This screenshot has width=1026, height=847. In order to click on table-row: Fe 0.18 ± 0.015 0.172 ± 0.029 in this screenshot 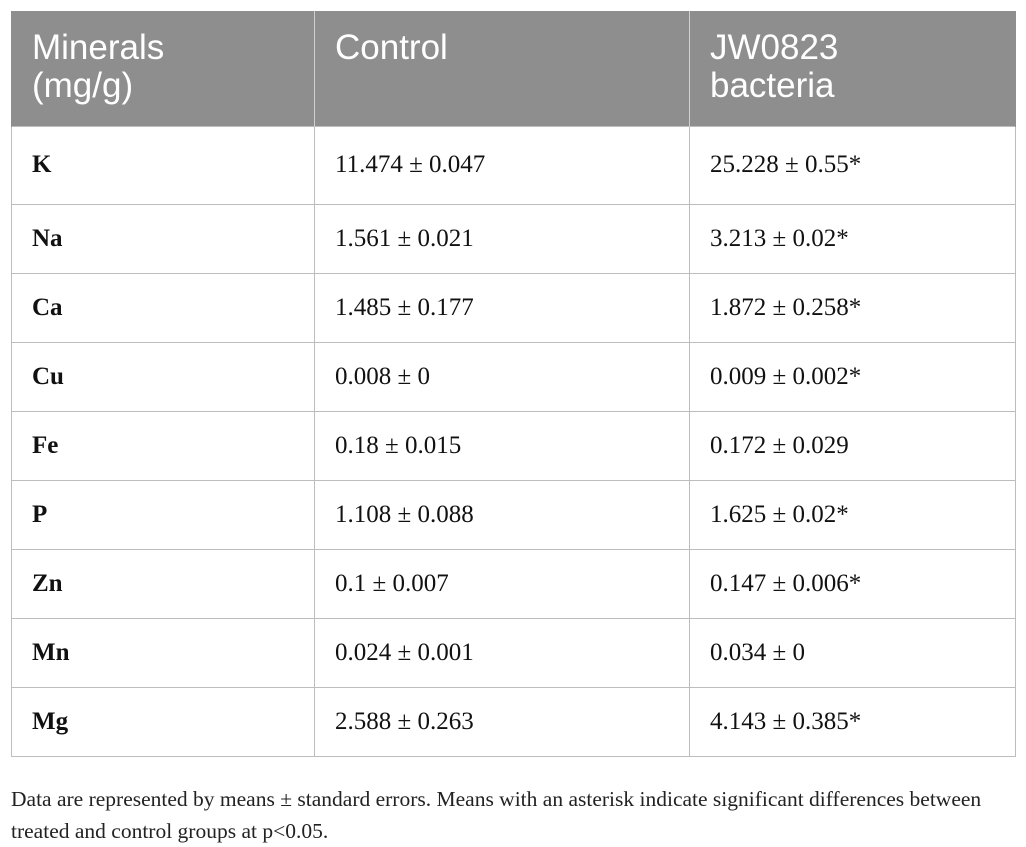, I will do `click(513, 445)`.